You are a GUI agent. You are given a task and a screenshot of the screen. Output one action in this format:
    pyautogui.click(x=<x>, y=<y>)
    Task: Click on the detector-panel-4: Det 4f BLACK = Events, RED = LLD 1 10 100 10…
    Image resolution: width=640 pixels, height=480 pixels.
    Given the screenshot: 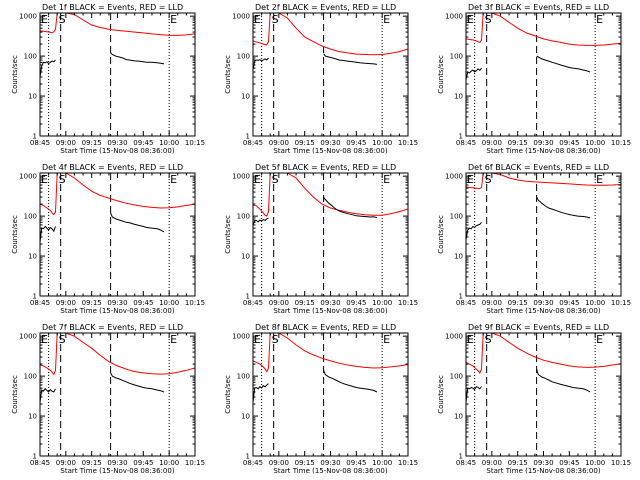 What is the action you would take?
    pyautogui.click(x=108, y=239)
    